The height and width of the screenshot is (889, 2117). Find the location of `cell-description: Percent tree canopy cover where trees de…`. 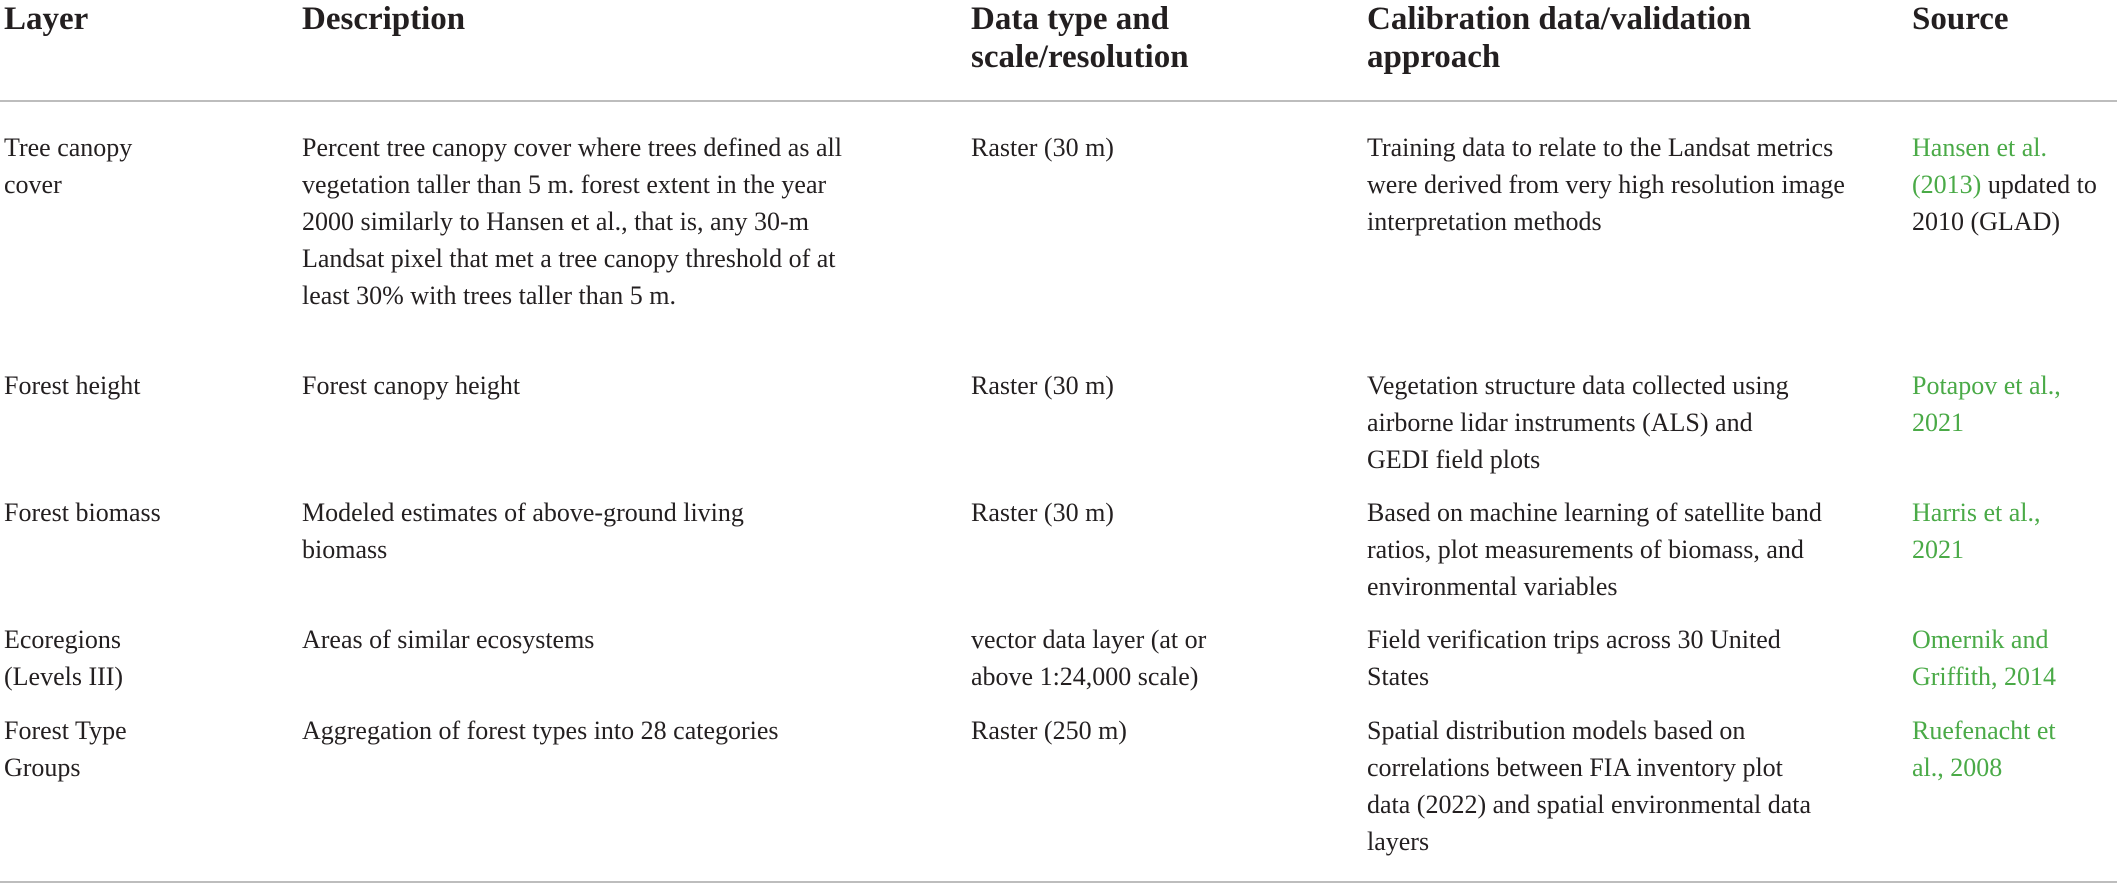

cell-description: Percent tree canopy cover where trees de… is located at coordinates (572, 221).